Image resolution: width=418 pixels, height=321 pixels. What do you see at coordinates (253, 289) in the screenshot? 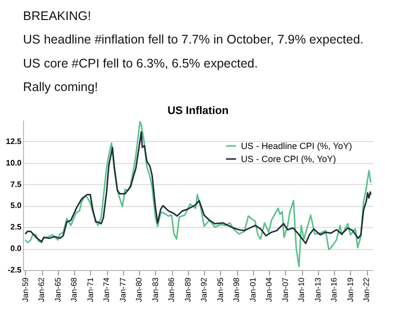
I see `x-tick-label: Jan-01` at bounding box center [253, 289].